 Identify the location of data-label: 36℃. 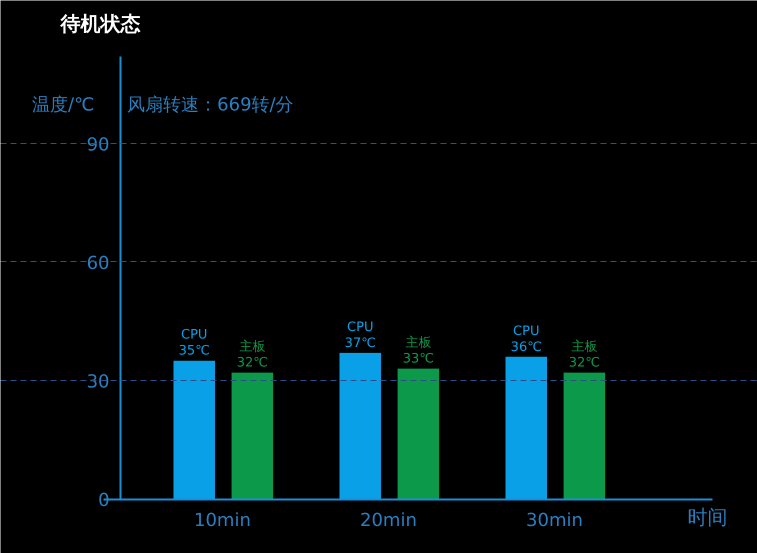
(526, 347).